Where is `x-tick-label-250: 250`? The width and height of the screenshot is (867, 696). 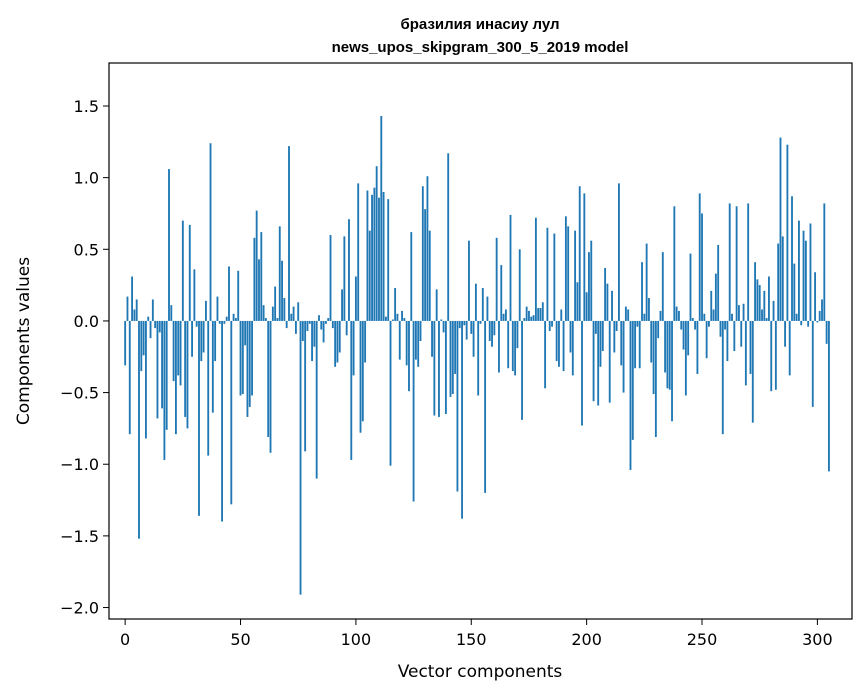
x-tick-label-250: 250 is located at coordinates (702, 639).